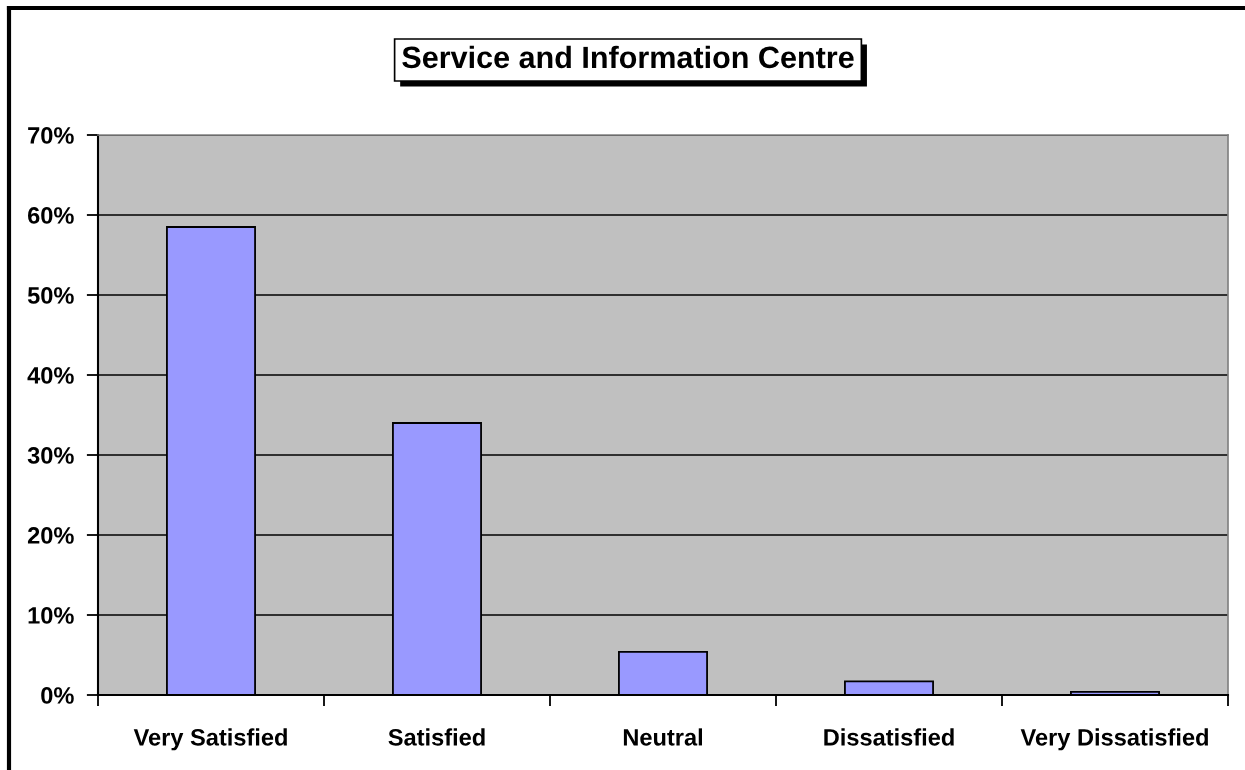  I want to click on y-tick-label: 70%, so click(51, 135).